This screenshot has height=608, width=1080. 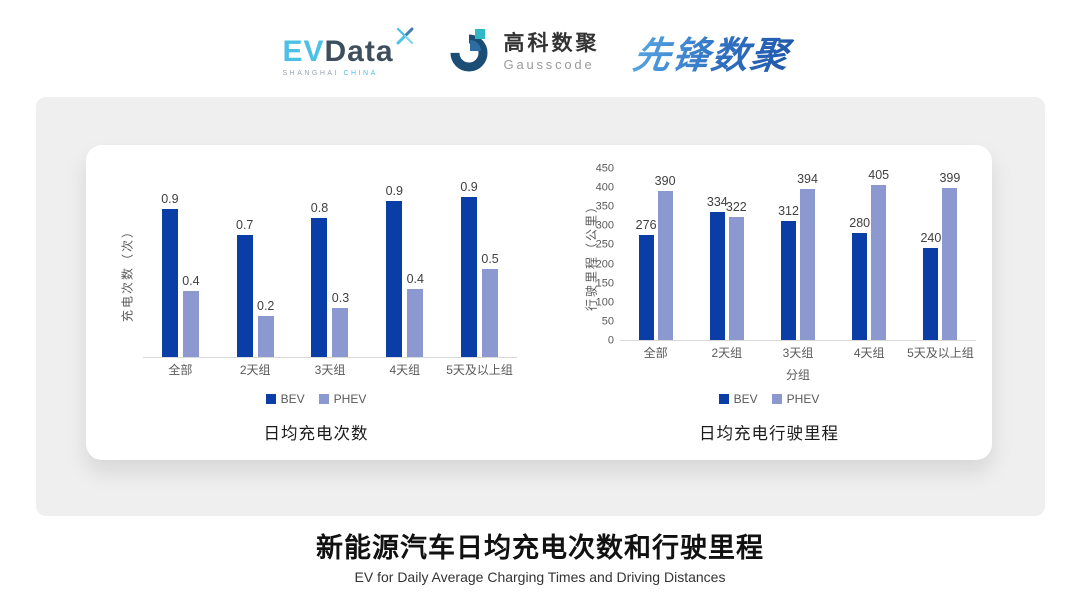 What do you see at coordinates (540, 548) in the screenshot?
I see `main-title: 新能源汽车日均充电次数和行驶里程` at bounding box center [540, 548].